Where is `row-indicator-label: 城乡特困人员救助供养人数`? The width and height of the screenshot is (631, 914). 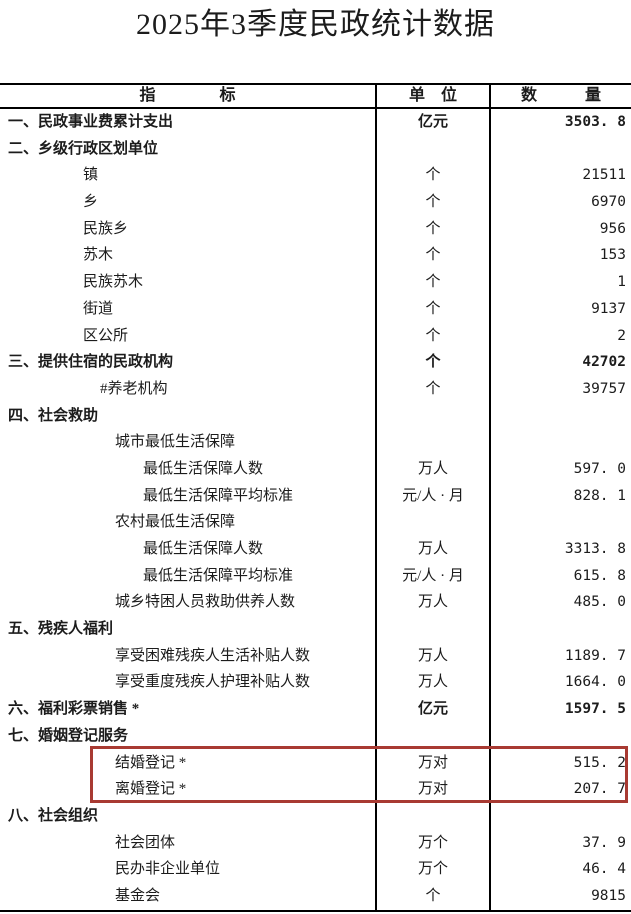
row-indicator-label: 城乡特困人员救助供养人数 is located at coordinates (205, 602).